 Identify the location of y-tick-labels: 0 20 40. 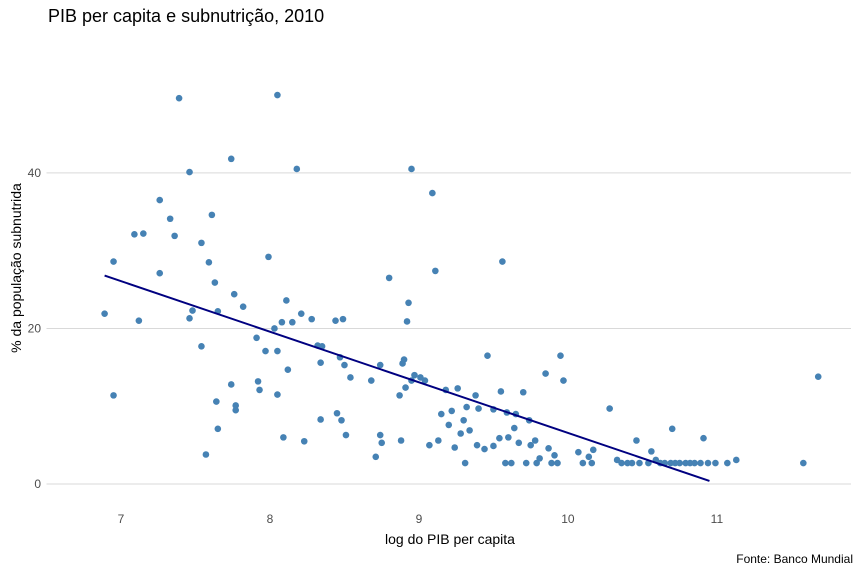
(35, 328).